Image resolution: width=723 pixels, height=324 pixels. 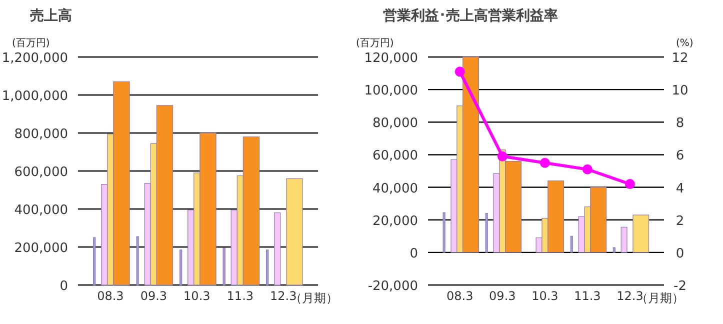 What do you see at coordinates (680, 221) in the screenshot?
I see `y2-tick-label: 2` at bounding box center [680, 221].